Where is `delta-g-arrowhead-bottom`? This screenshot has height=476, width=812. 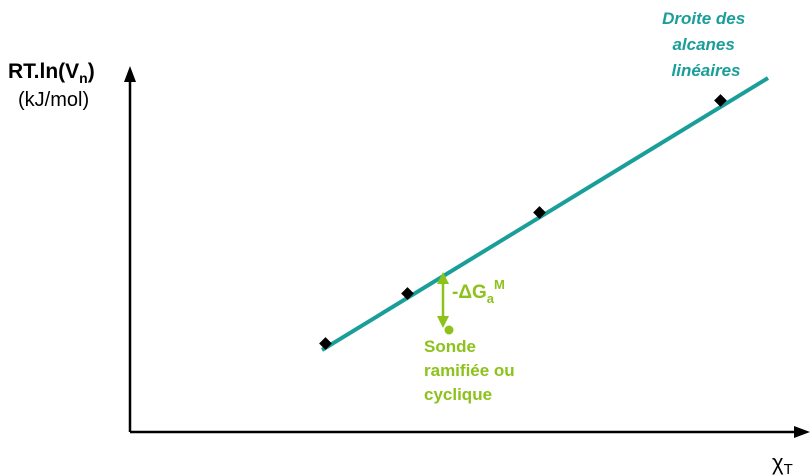
delta-g-arrowhead-bottom is located at coordinates (443, 322).